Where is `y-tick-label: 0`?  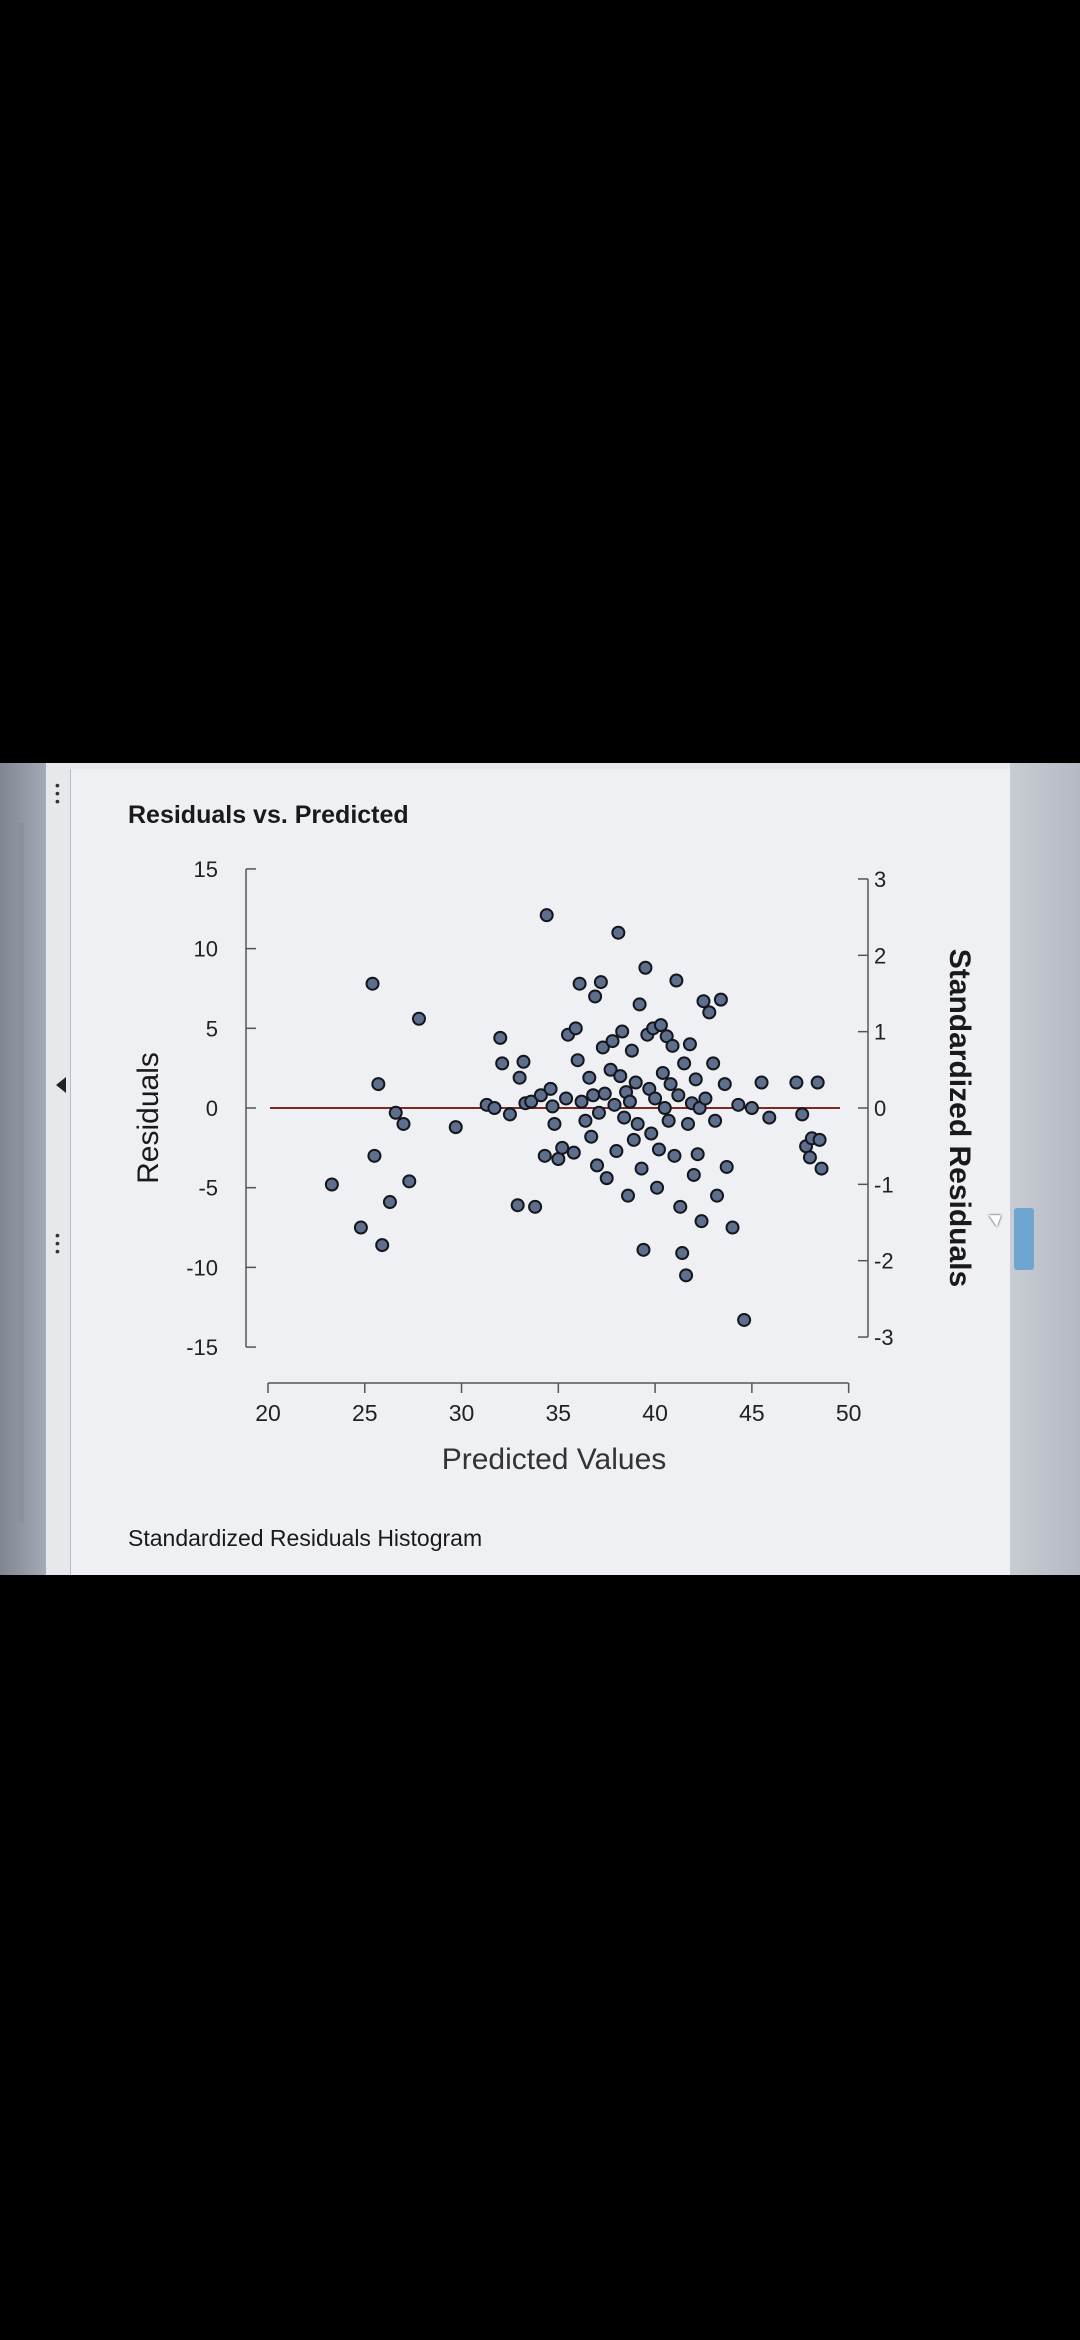
y-tick-label: 0 is located at coordinates (212, 1108).